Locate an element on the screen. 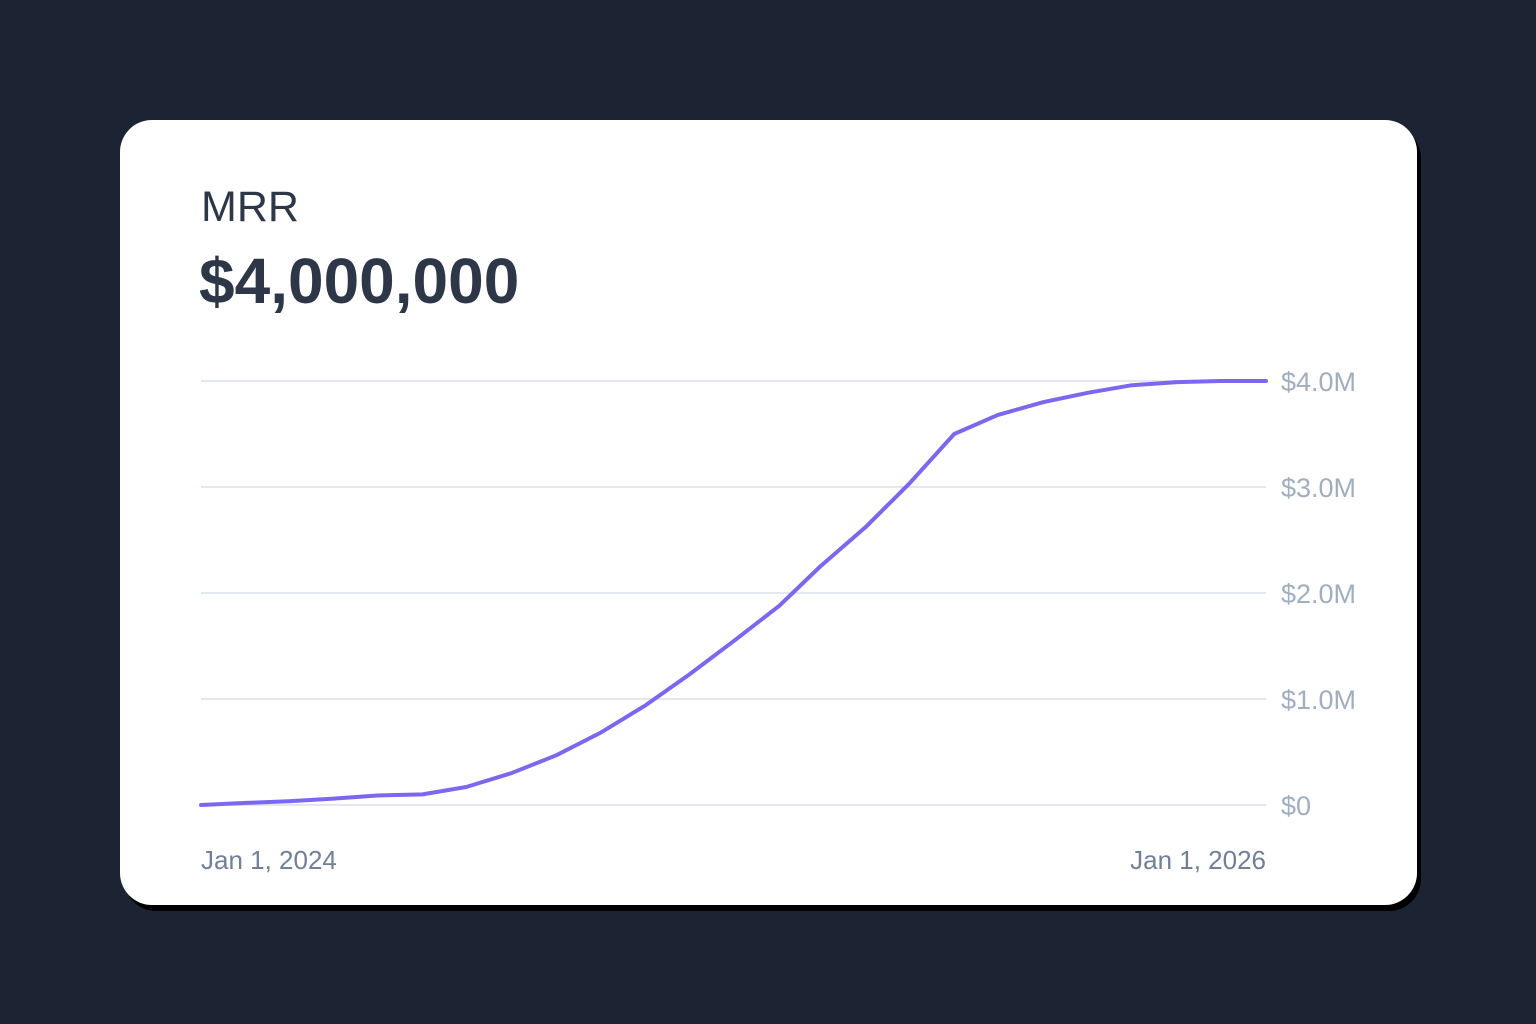 This screenshot has width=1536, height=1024. y-tick-label: $4.0M is located at coordinates (1318, 382).